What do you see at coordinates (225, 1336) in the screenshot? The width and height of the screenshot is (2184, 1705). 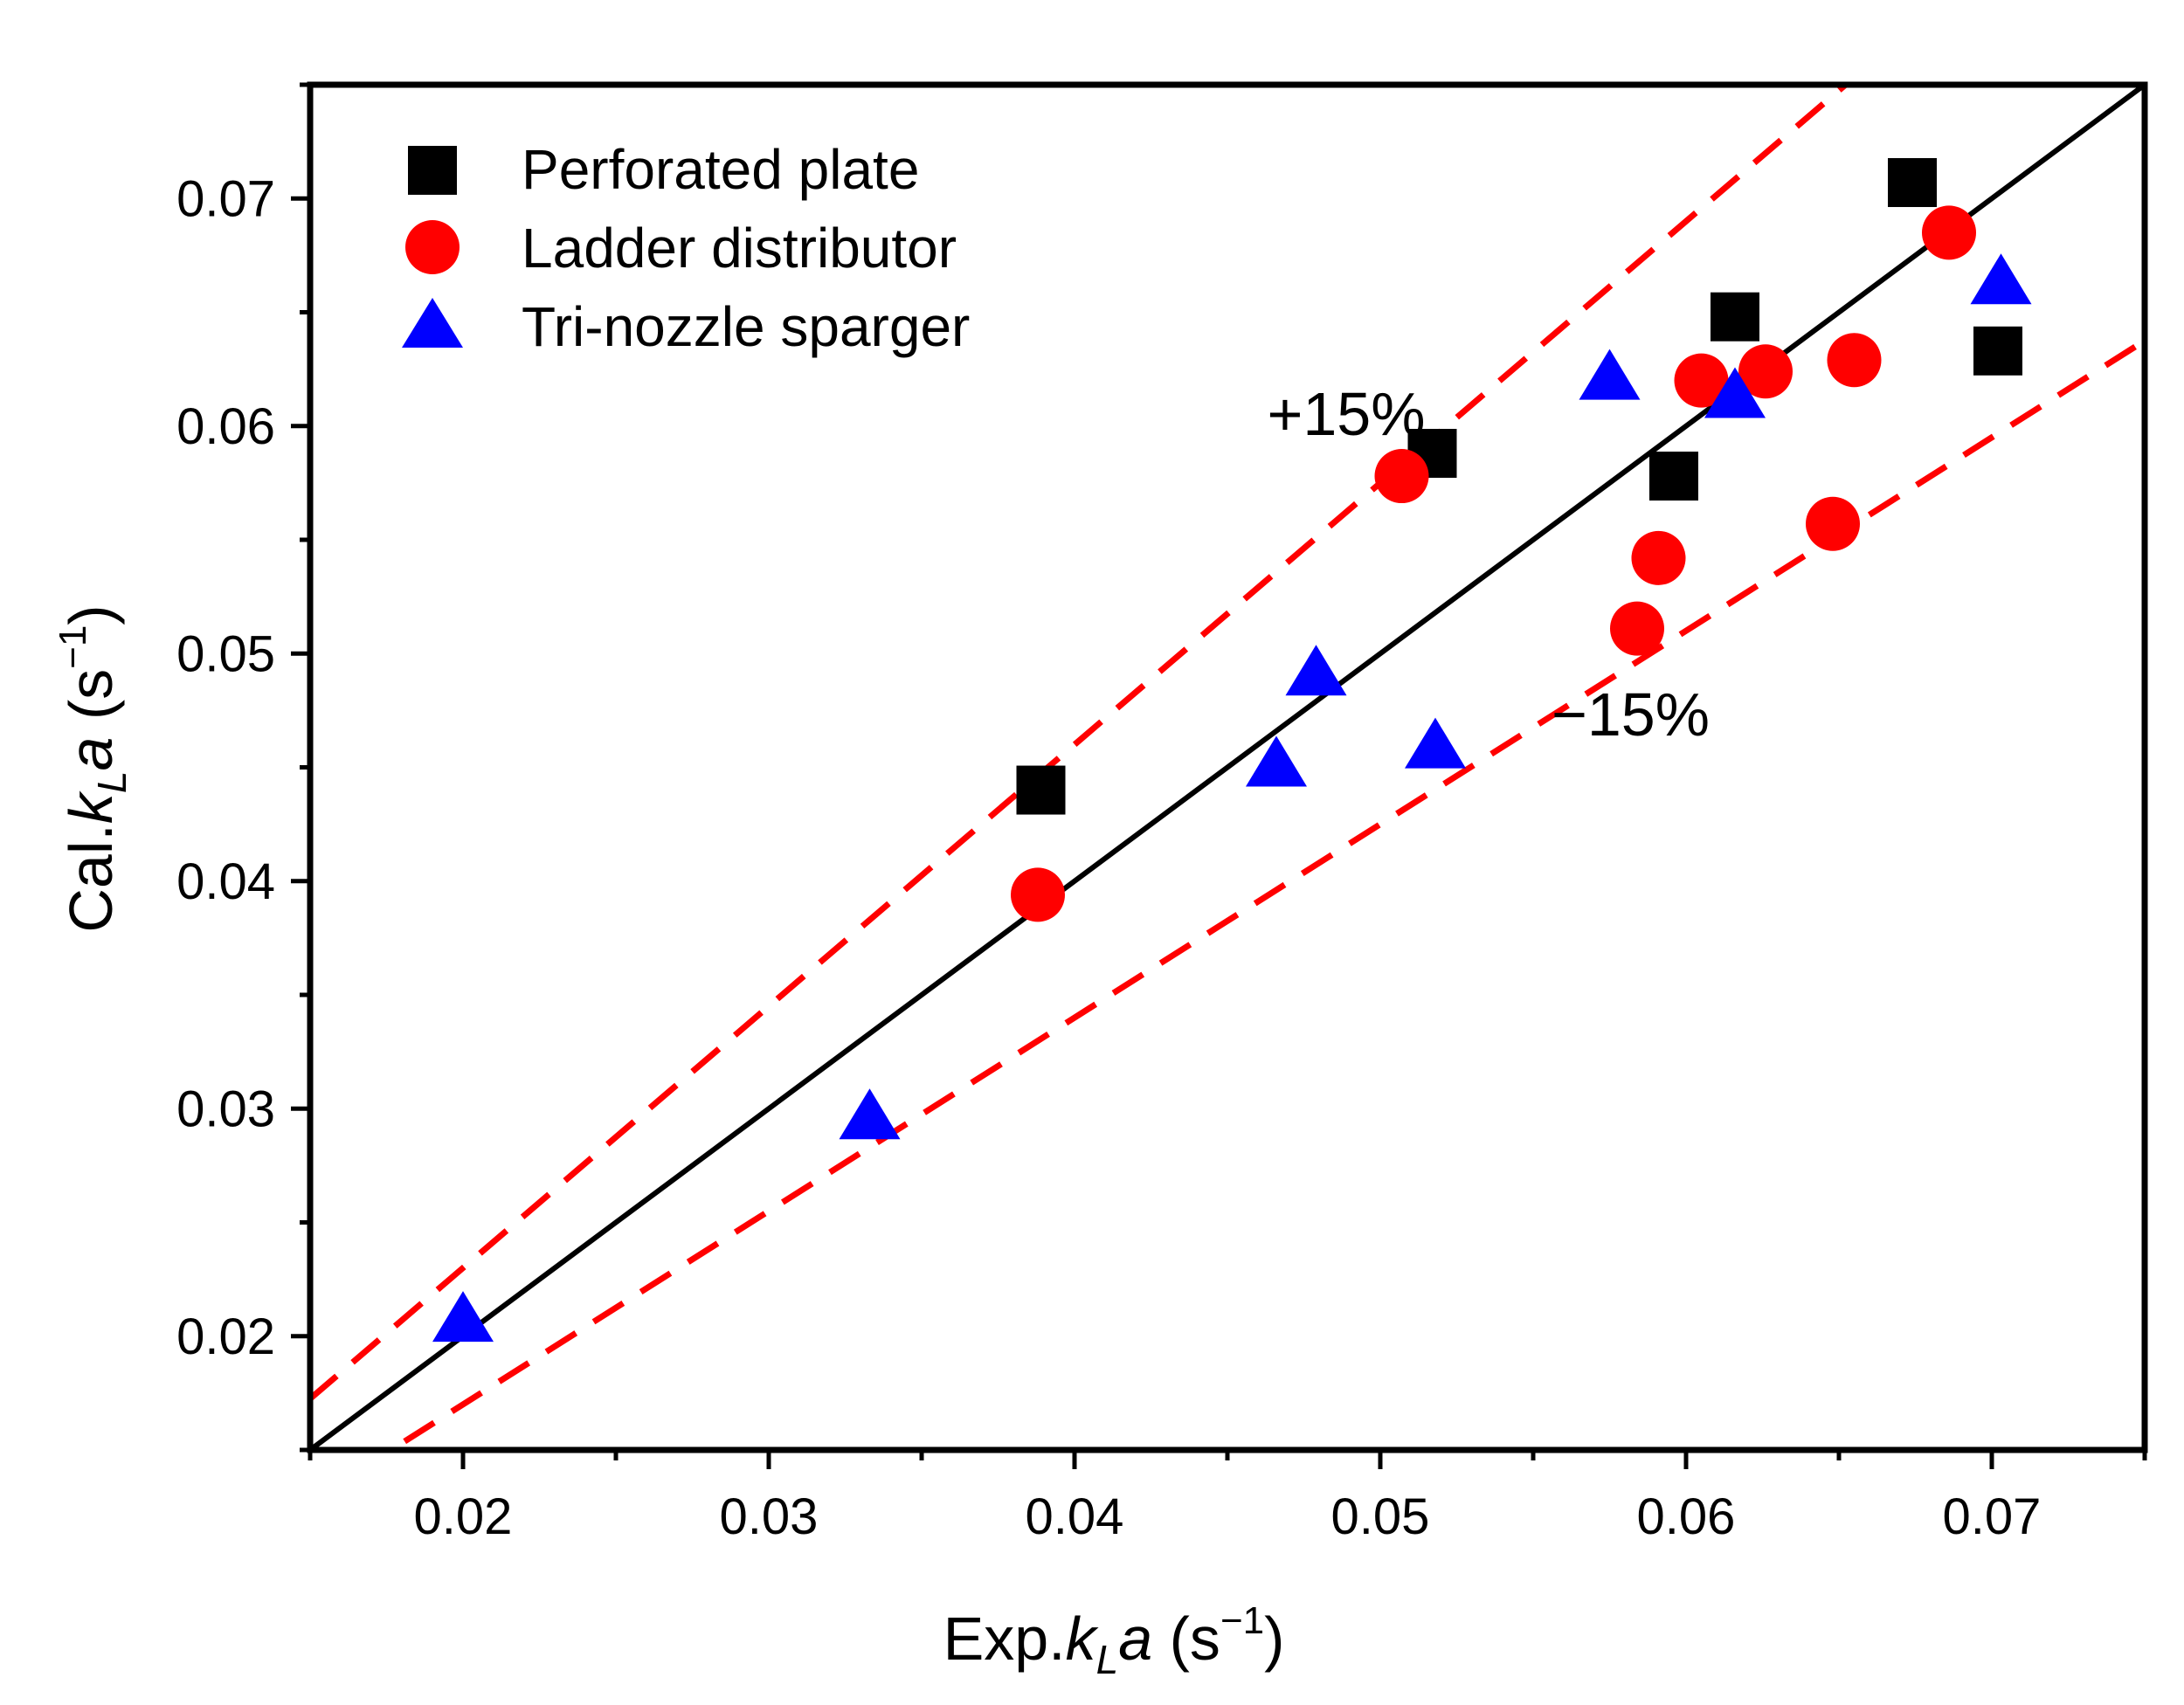 I see `y-tick-label: 0.02` at bounding box center [225, 1336].